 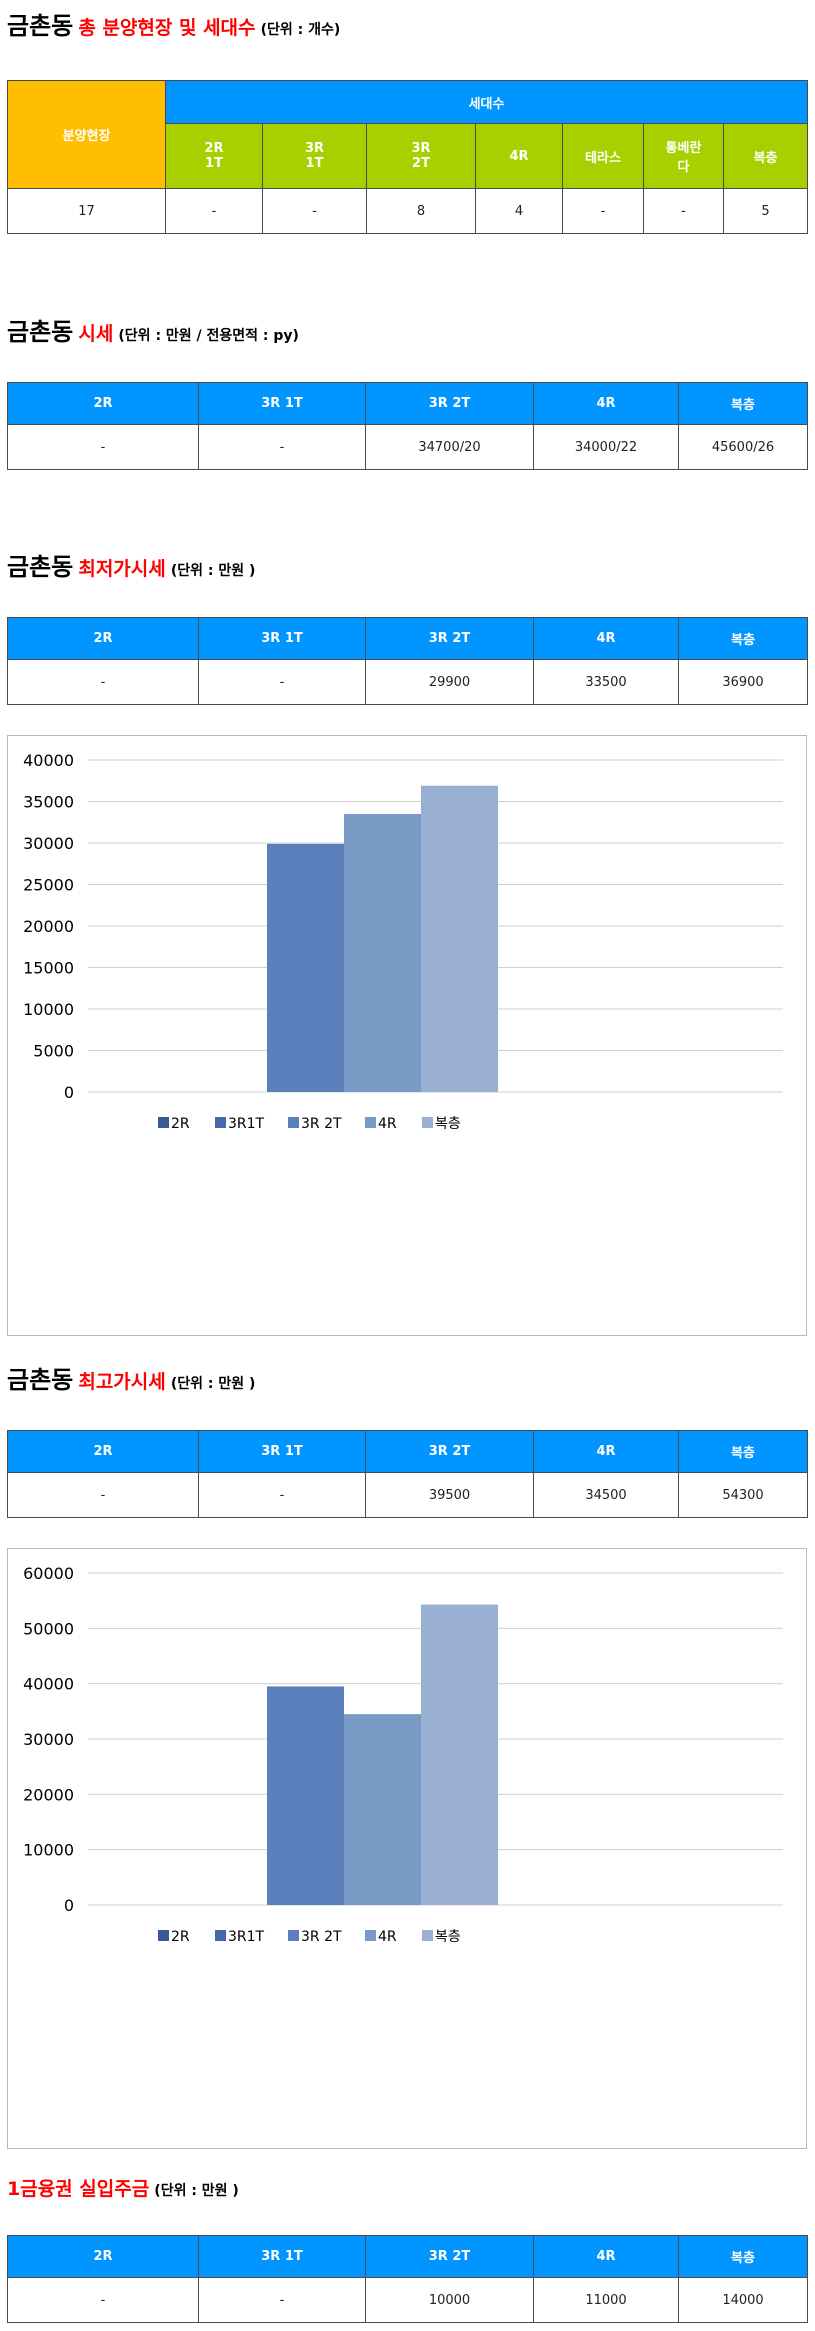 What do you see at coordinates (421, 211) in the screenshot?
I see `table-cell: 8` at bounding box center [421, 211].